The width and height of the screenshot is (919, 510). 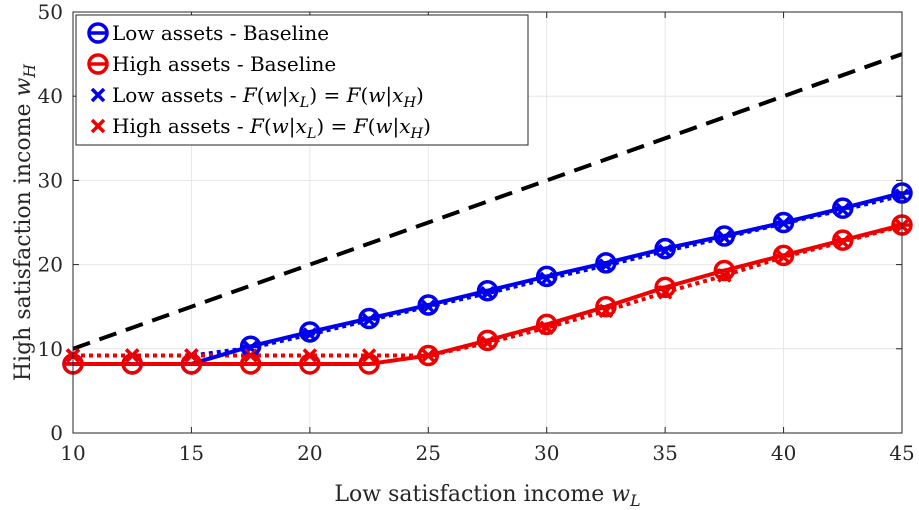 What do you see at coordinates (25, 222) in the screenshot?
I see `y-axis-label: High satisfaction income wH` at bounding box center [25, 222].